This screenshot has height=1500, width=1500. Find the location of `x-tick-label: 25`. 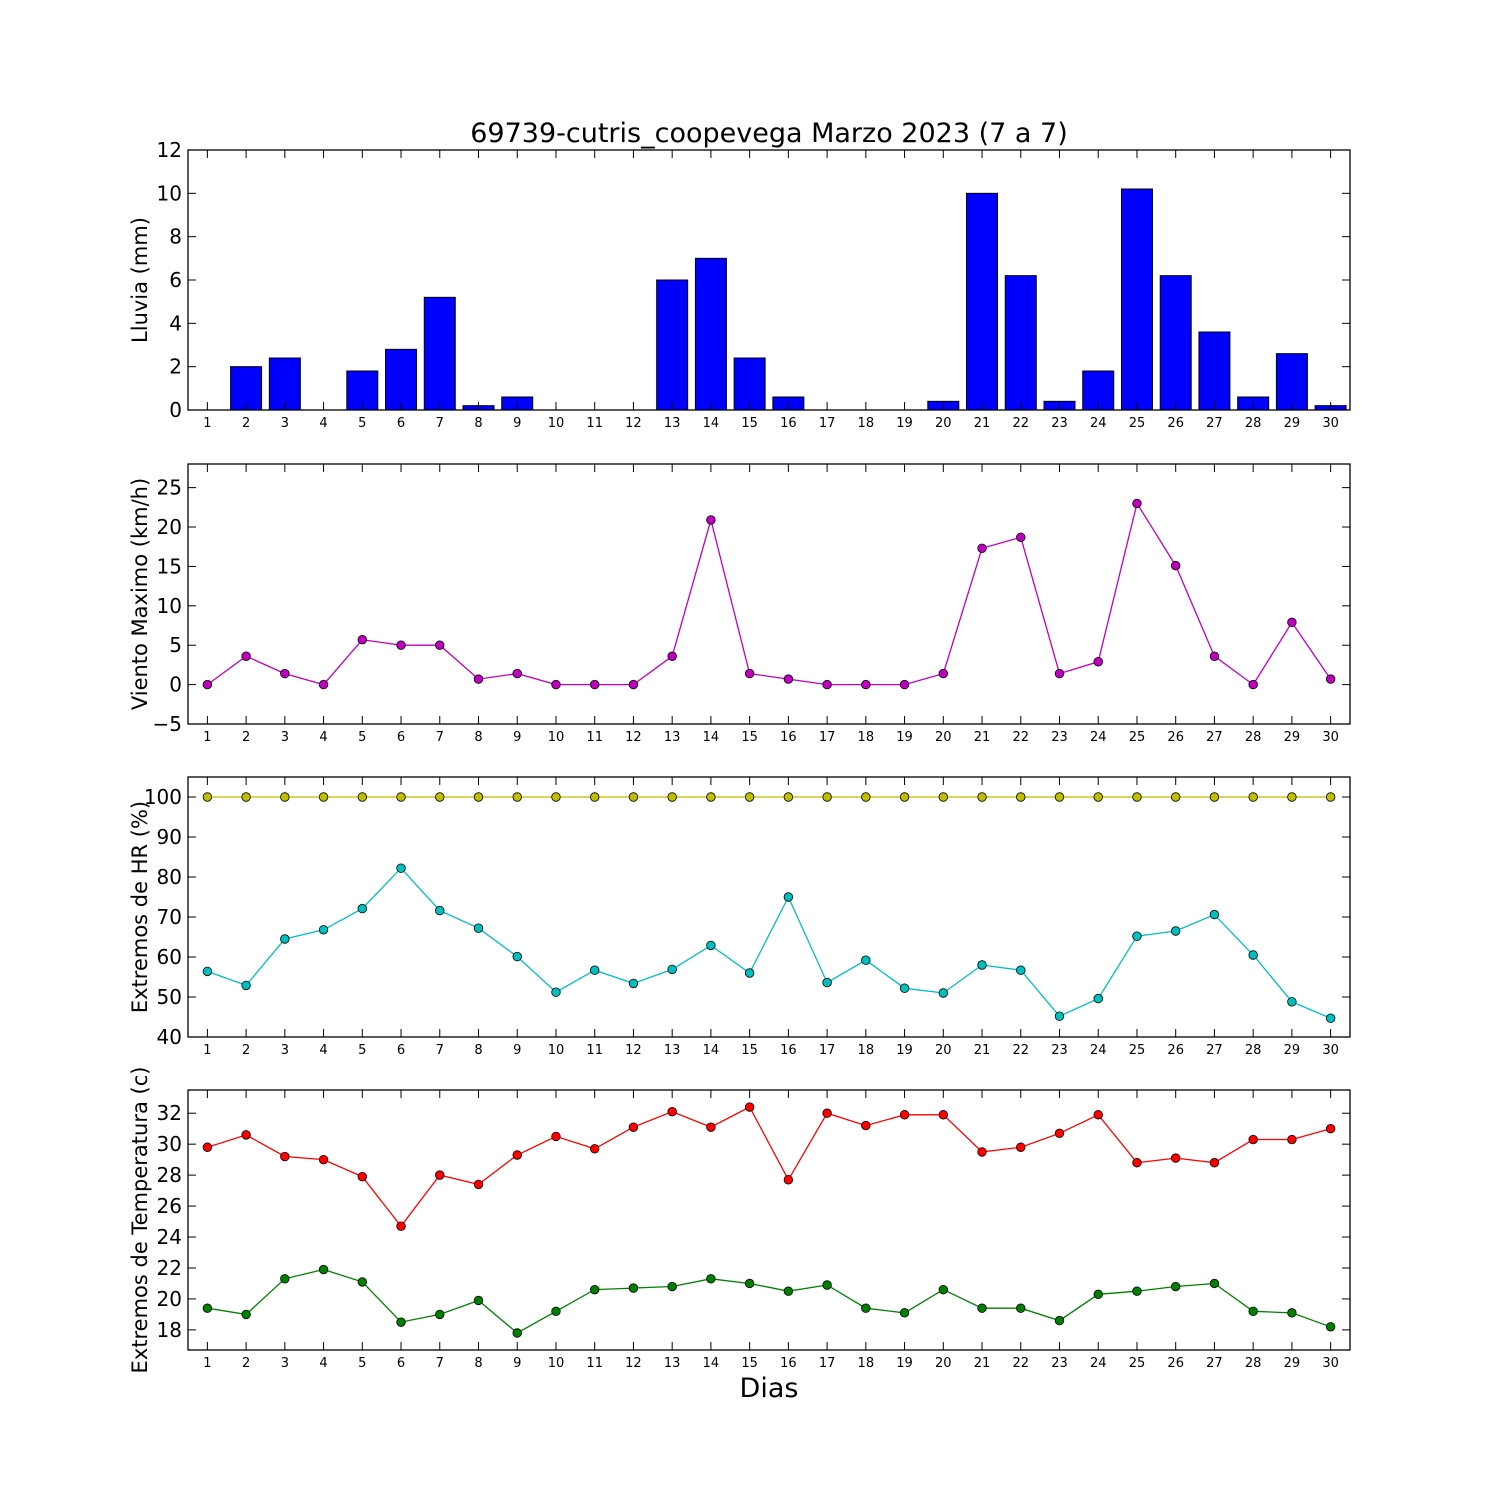

x-tick-label: 25 is located at coordinates (1137, 1363).